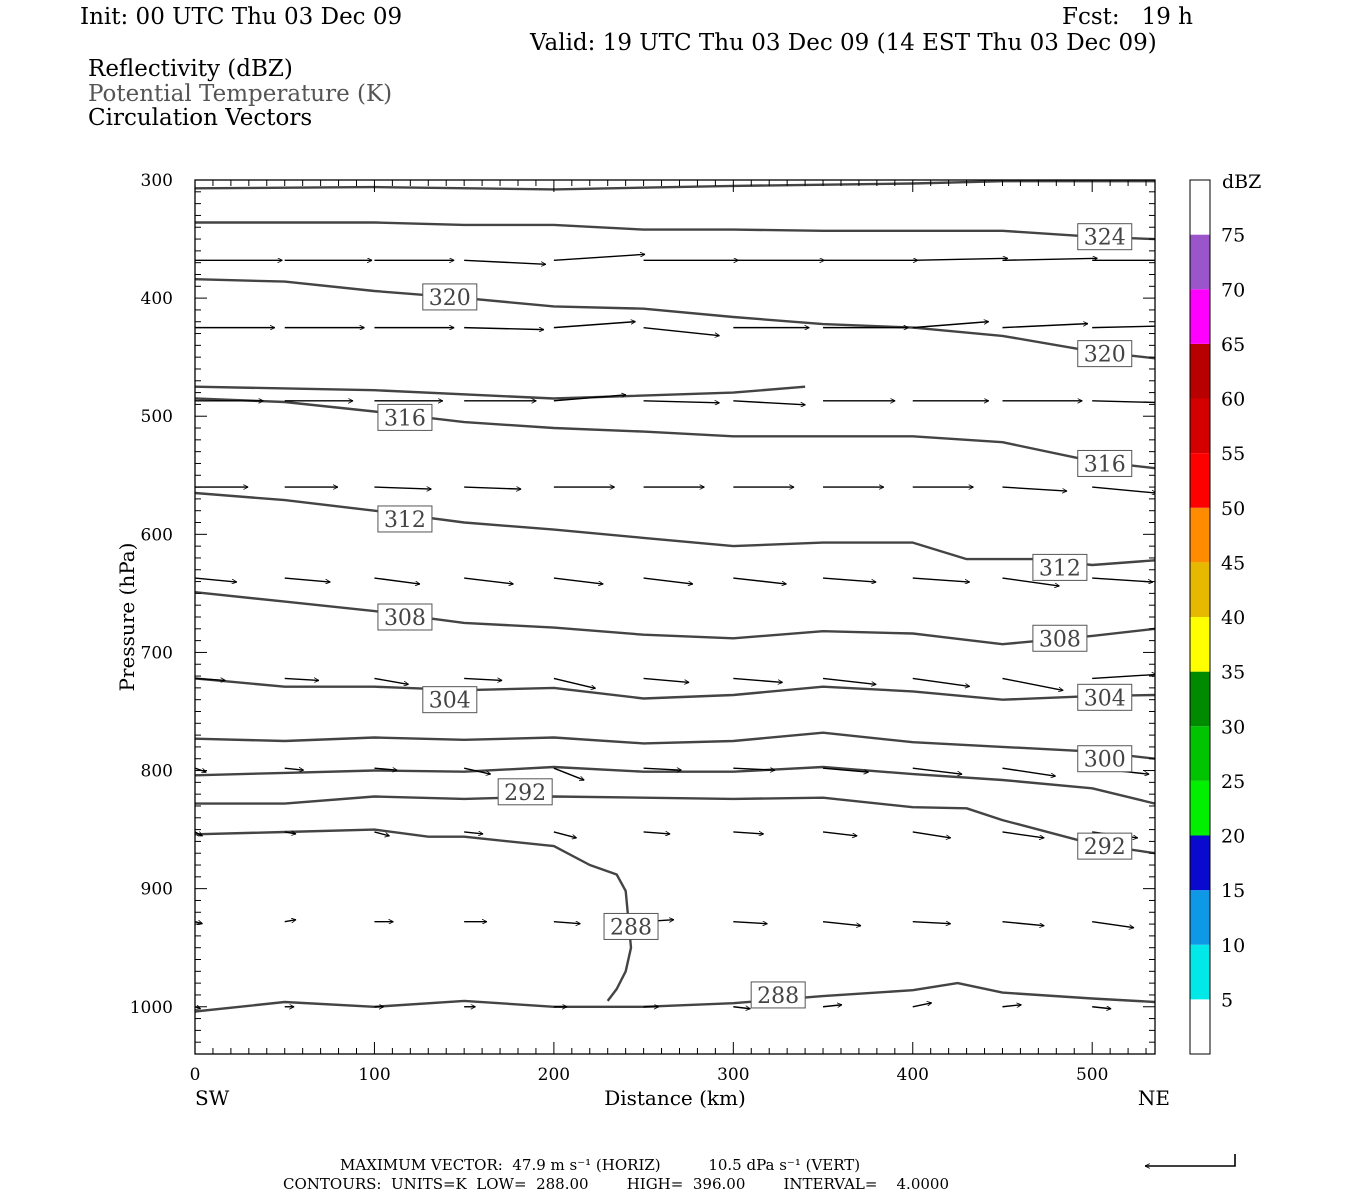 Image resolution: width=1350 pixels, height=1200 pixels. Describe the element at coordinates (1127, 17) in the screenshot. I see `forecast-hour: Fcst: 19 h` at that location.